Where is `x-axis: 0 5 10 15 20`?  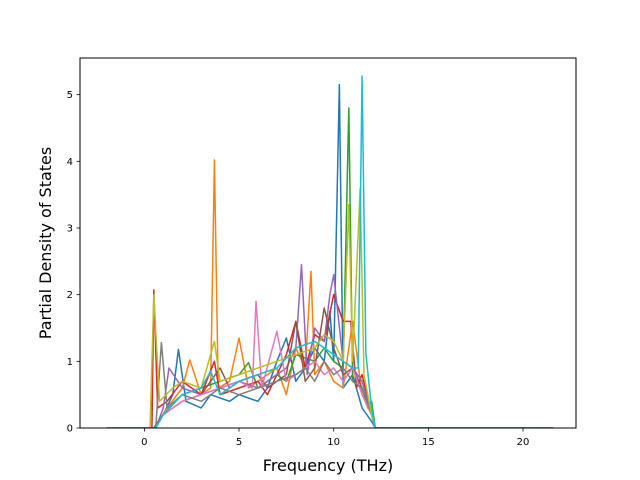
x-axis: 0 5 10 15 20 is located at coordinates (335, 438).